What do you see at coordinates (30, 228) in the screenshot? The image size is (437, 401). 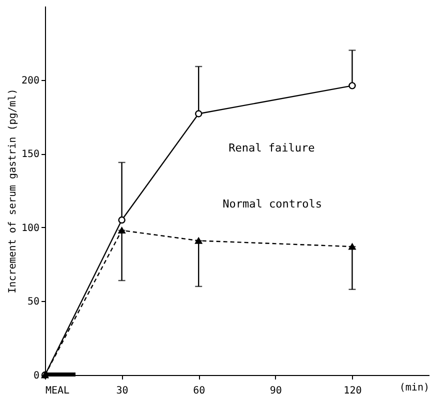 I see `y-tick-label: 100` at bounding box center [30, 228].